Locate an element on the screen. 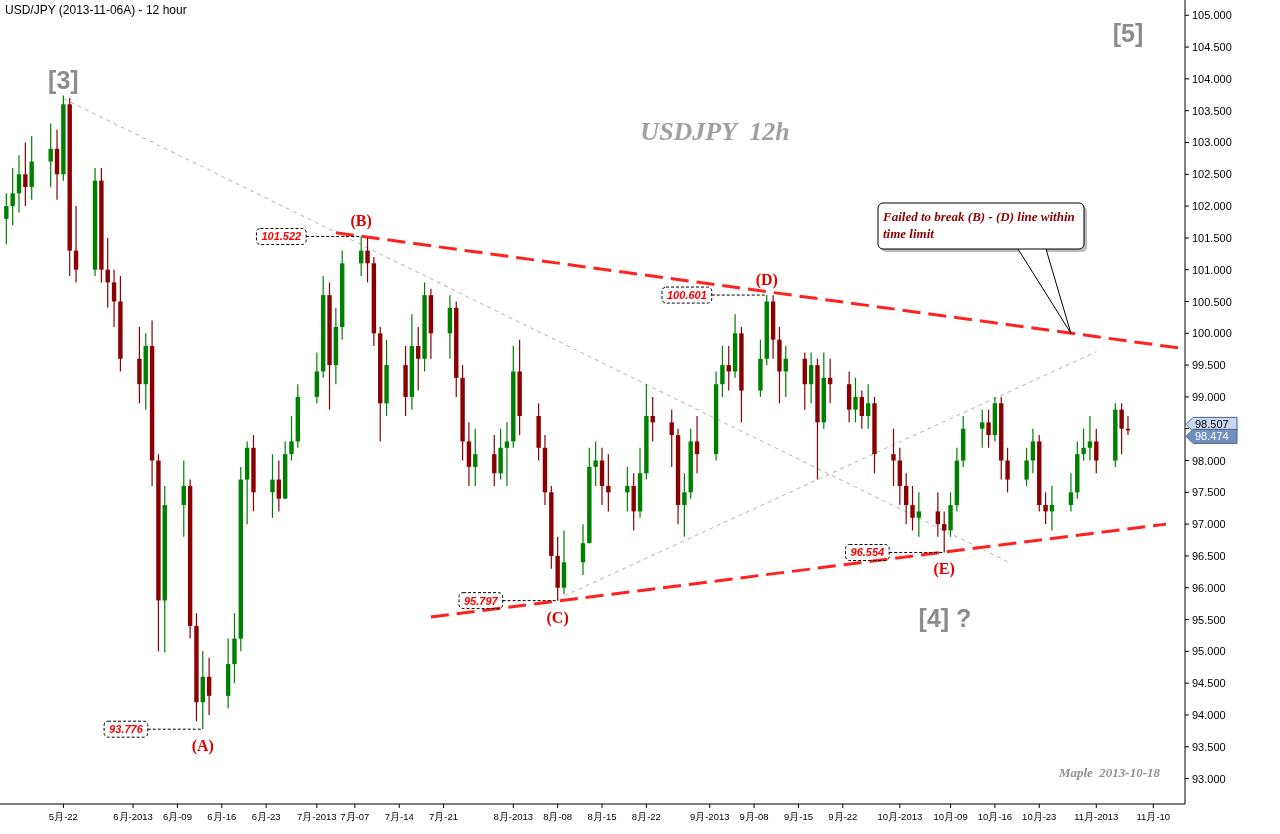  y-tick-label: 102.000 is located at coordinates (1212, 206).